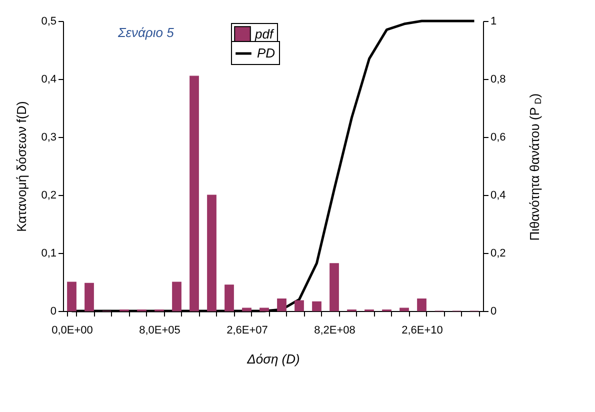 Image resolution: width=595 pixels, height=412 pixels. What do you see at coordinates (53, 312) in the screenshot?
I see `y-tick-label: 0` at bounding box center [53, 312].